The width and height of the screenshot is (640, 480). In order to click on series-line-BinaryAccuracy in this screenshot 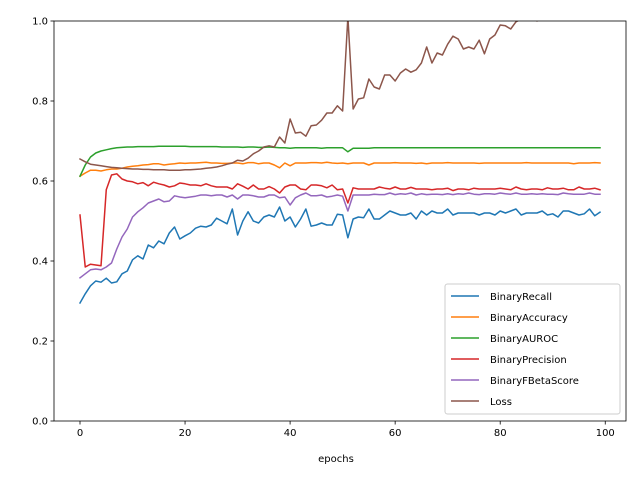, I will do `click(339, 169)`.